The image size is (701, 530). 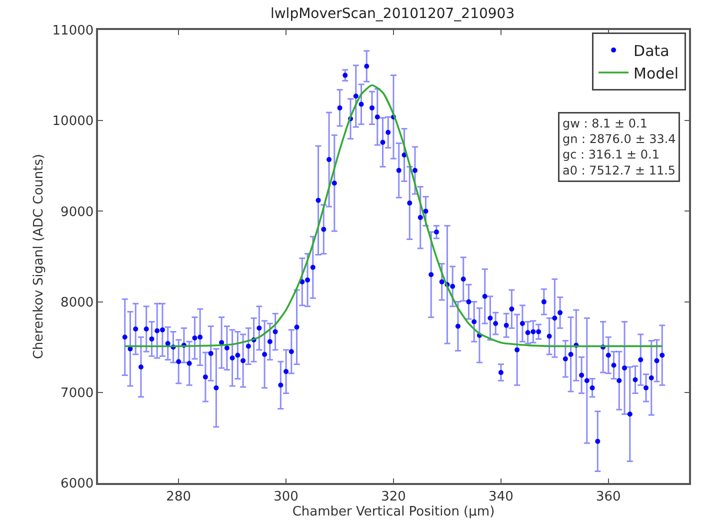 I want to click on x-tick-label: 320, so click(x=393, y=496).